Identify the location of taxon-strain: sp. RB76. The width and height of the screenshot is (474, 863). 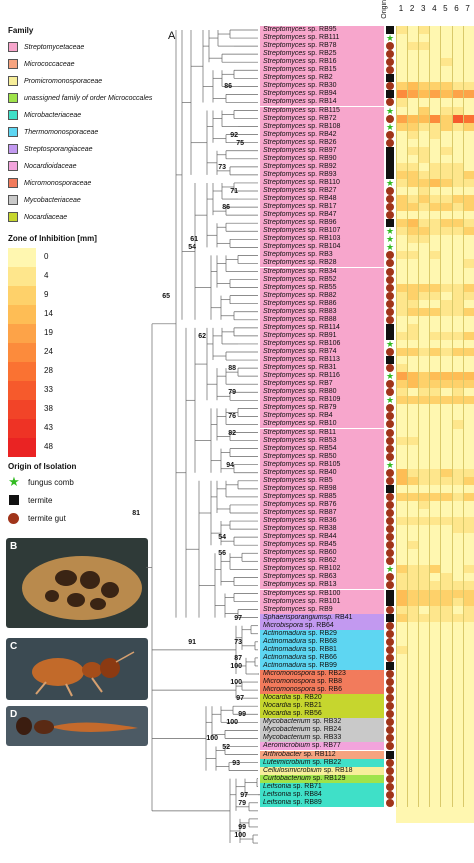
(321, 504).